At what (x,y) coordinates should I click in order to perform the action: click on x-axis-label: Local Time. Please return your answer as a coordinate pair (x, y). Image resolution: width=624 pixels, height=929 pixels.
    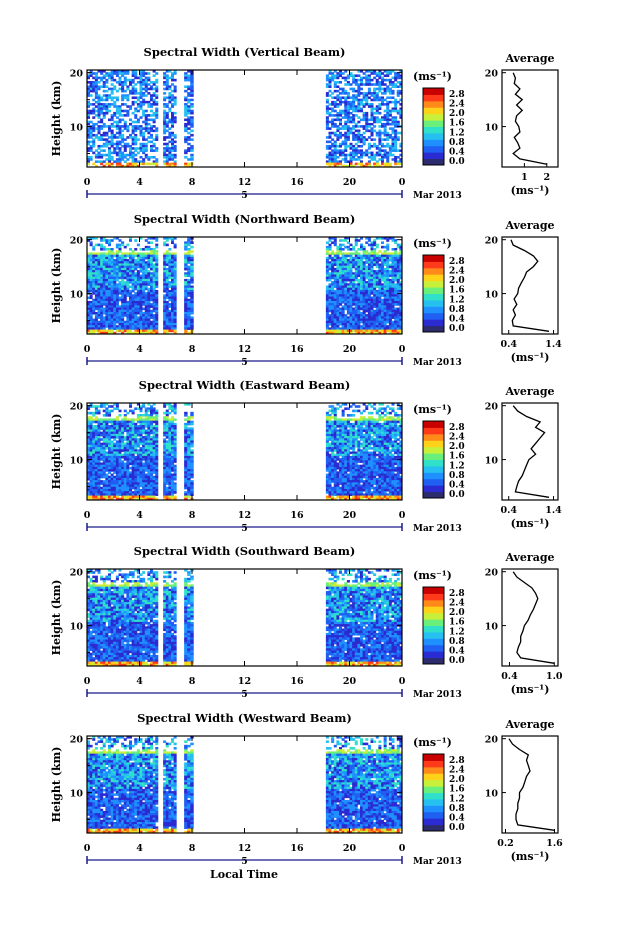
    Looking at the image, I should click on (244, 874).